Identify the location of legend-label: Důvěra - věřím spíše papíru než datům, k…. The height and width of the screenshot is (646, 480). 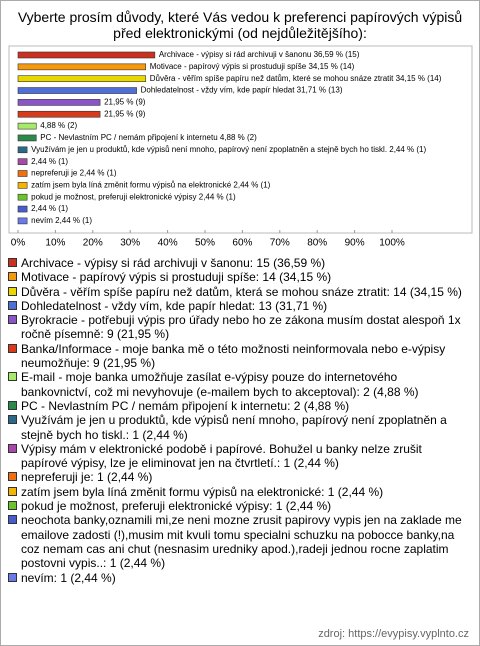
(241, 291).